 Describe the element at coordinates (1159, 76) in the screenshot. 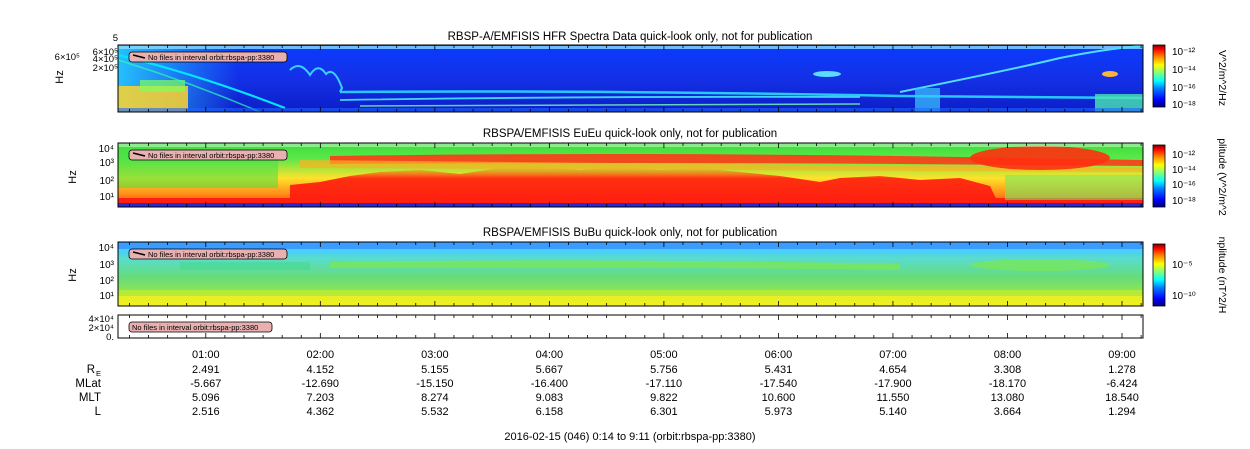

I see `panel-hfr-colorbar` at that location.